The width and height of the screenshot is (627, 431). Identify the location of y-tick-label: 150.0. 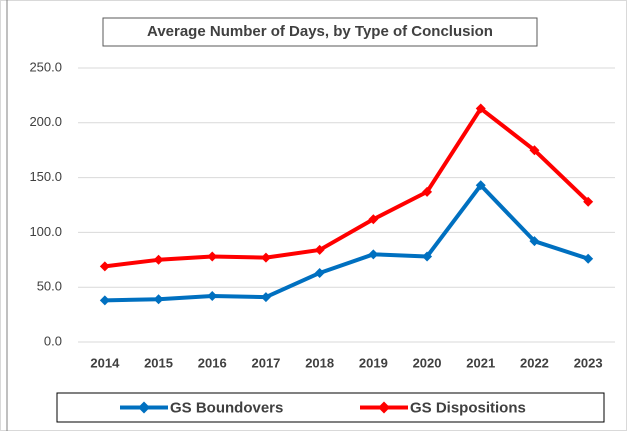
(45, 176).